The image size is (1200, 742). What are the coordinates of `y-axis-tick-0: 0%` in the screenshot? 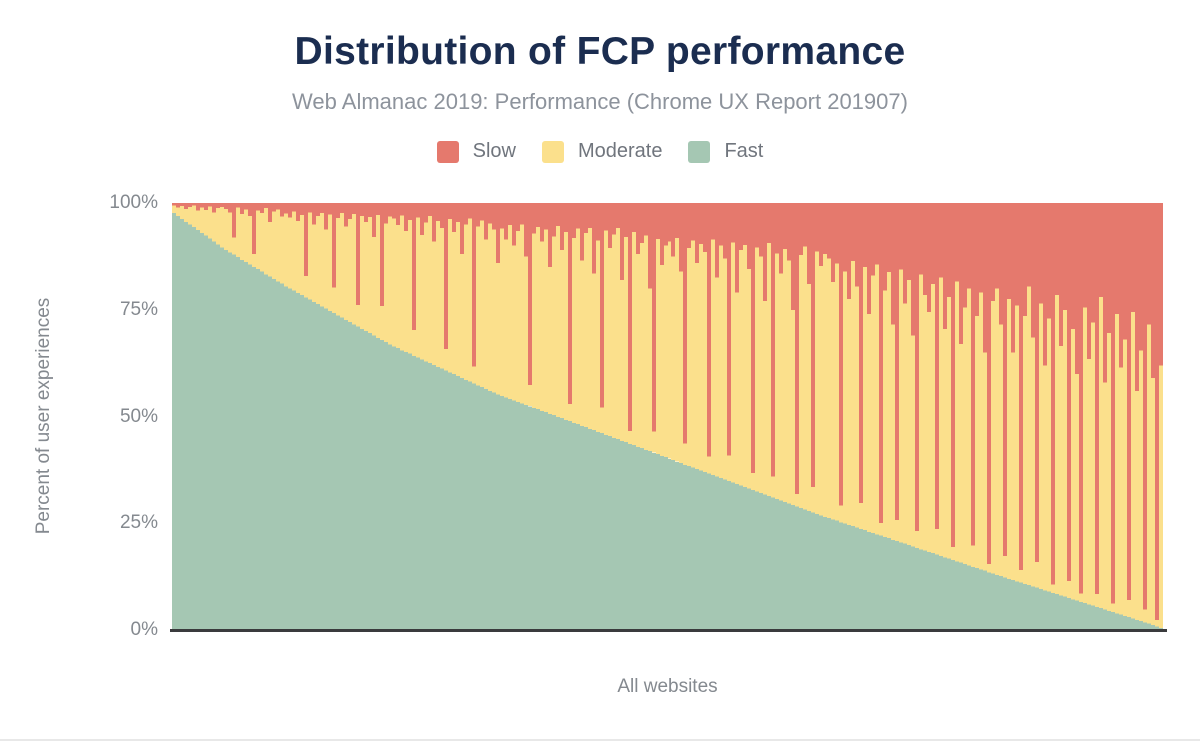 It's located at (144, 629).